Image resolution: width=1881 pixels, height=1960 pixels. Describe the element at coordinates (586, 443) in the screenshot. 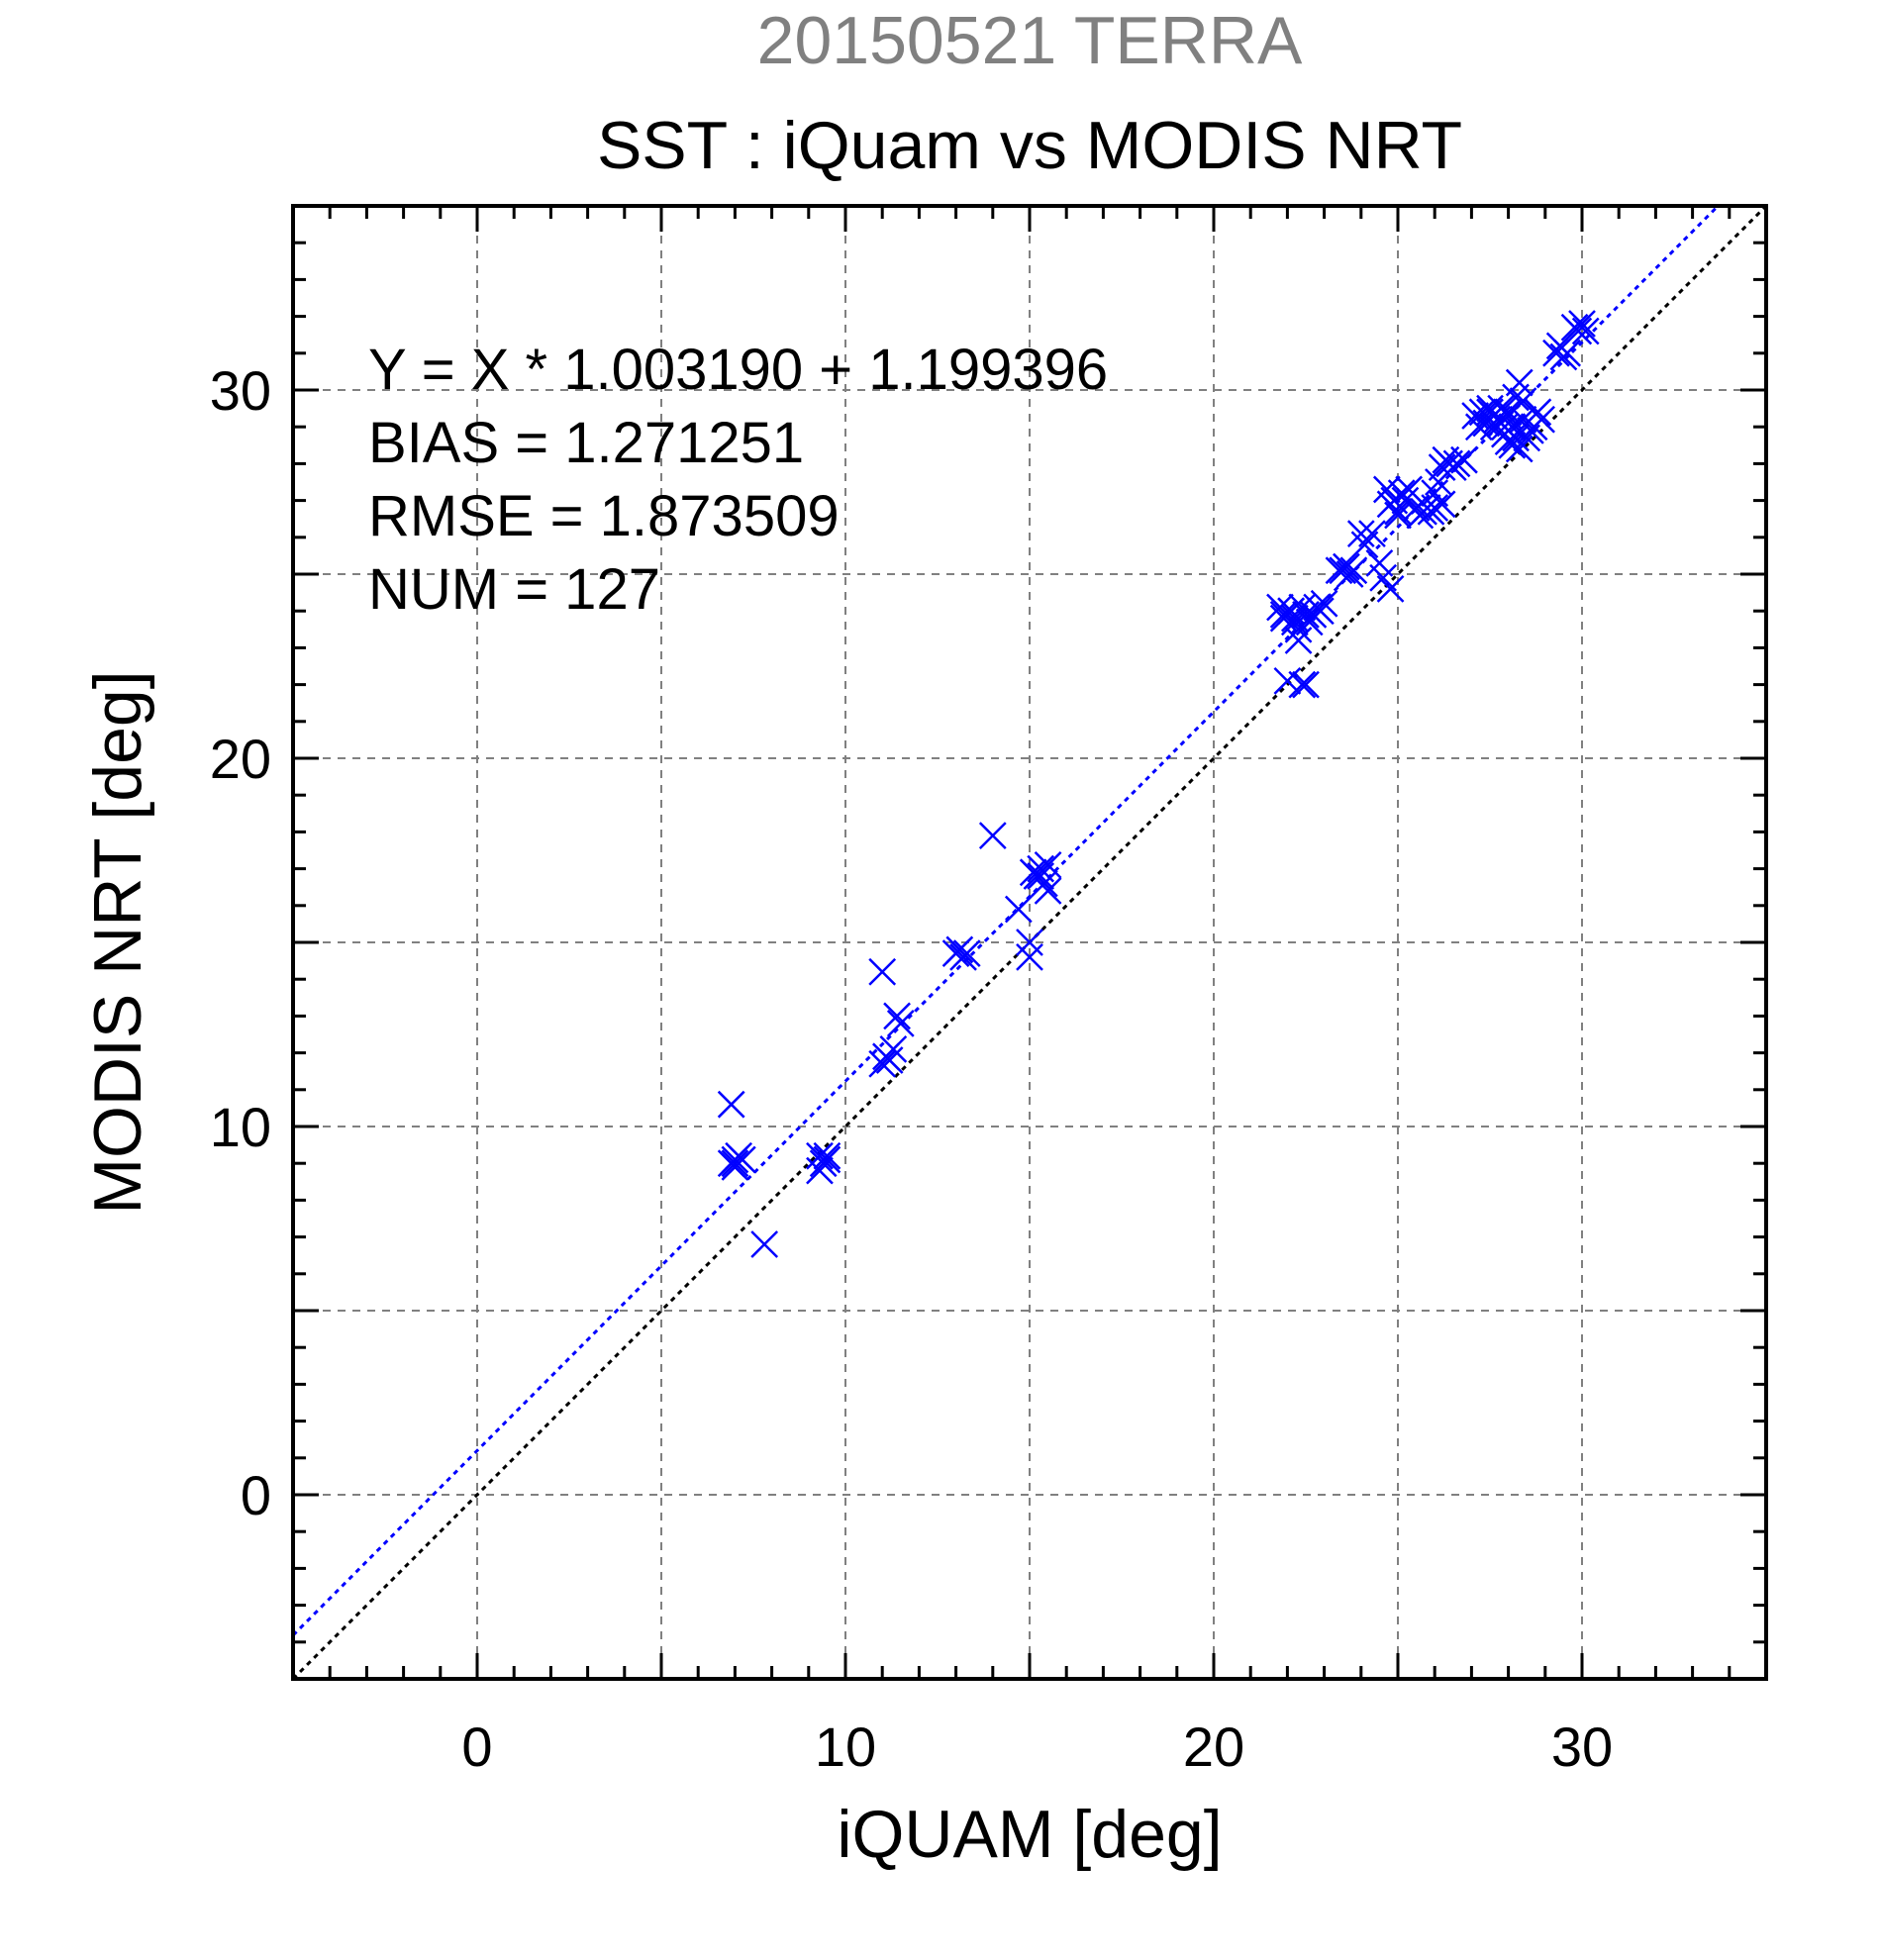

I see `stats-annotation-line: BIAS = 1.271251` at that location.